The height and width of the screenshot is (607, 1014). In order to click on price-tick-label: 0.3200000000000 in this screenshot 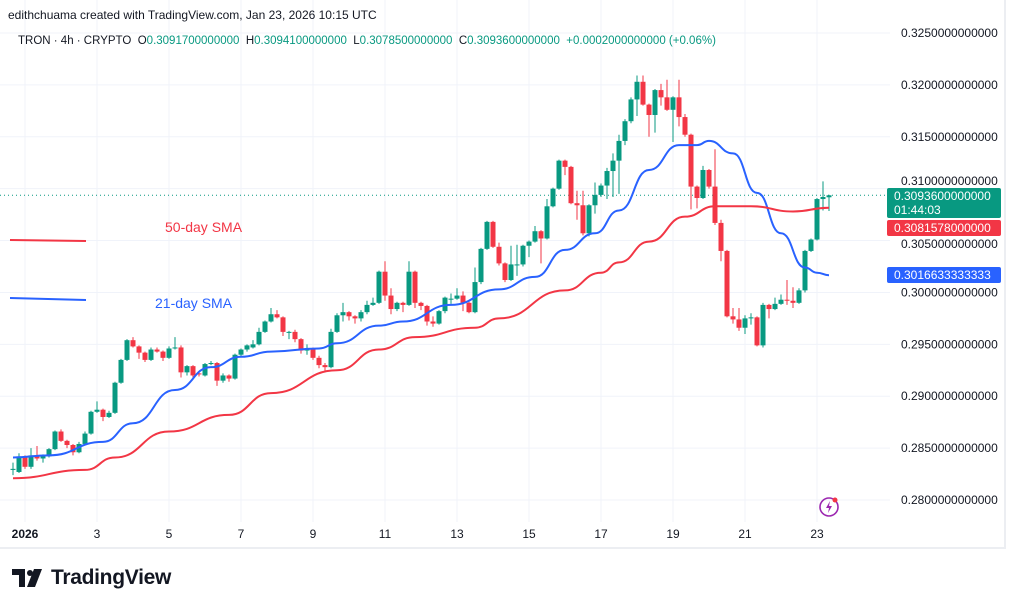, I will do `click(949, 85)`.